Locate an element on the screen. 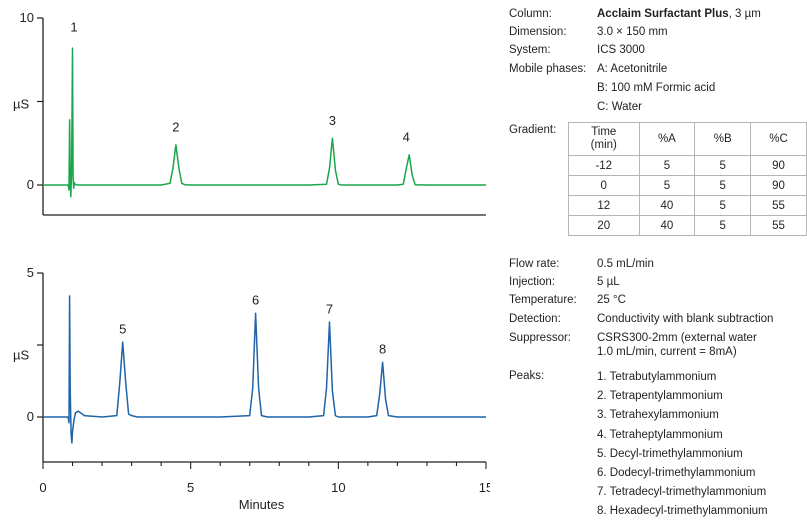  x-tick-label: 15 is located at coordinates (484, 487).